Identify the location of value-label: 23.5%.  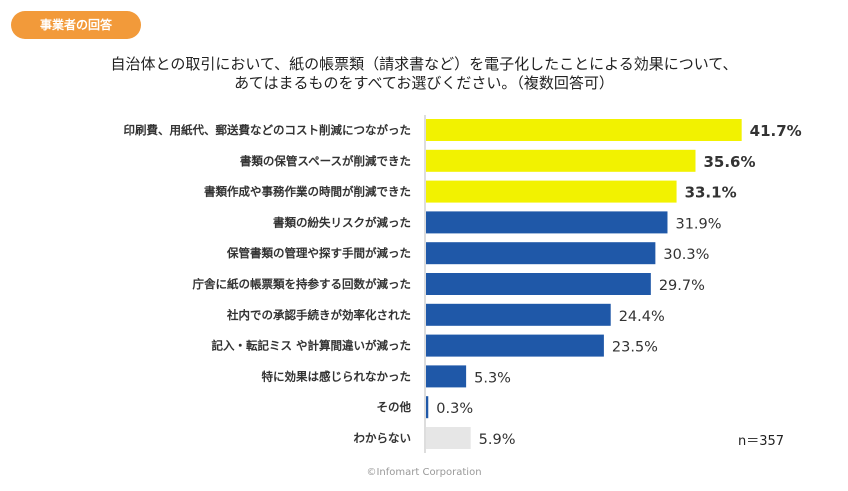
(635, 348).